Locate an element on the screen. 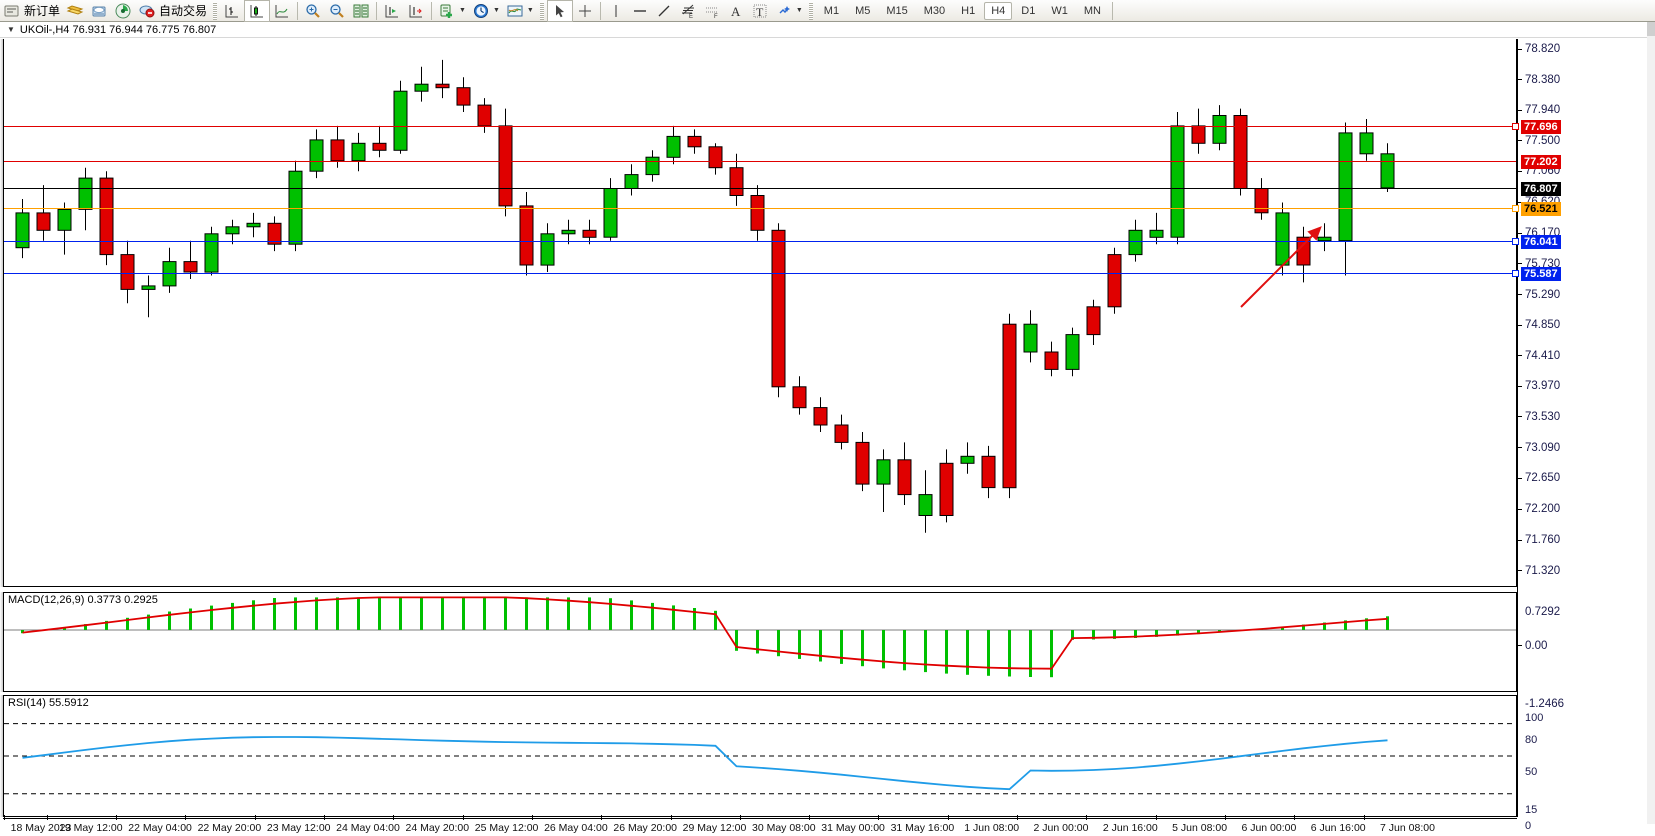 Image resolution: width=1655 pixels, height=836 pixels. price-tick-label: 75.290 is located at coordinates (1543, 294).